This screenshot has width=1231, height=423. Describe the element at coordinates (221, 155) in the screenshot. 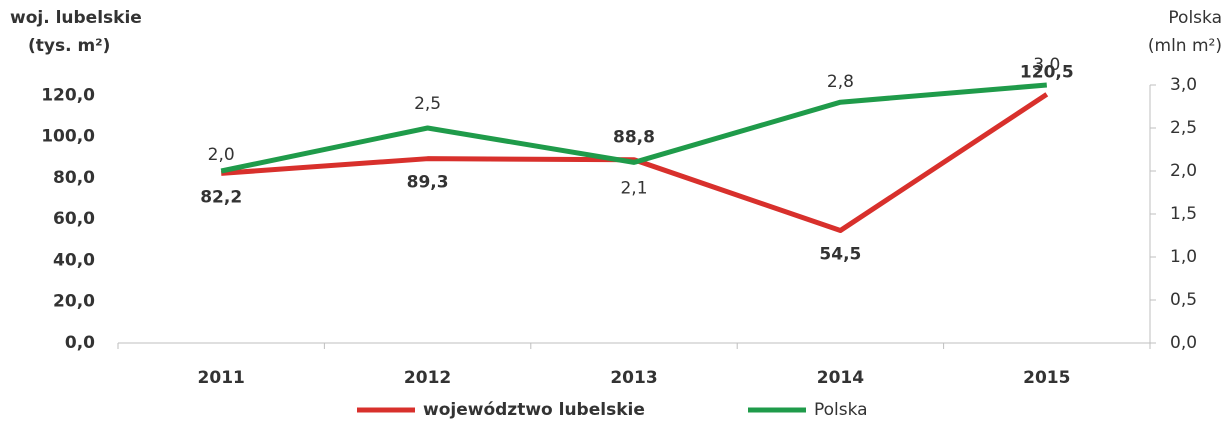

I see `data-label: 2,0` at that location.